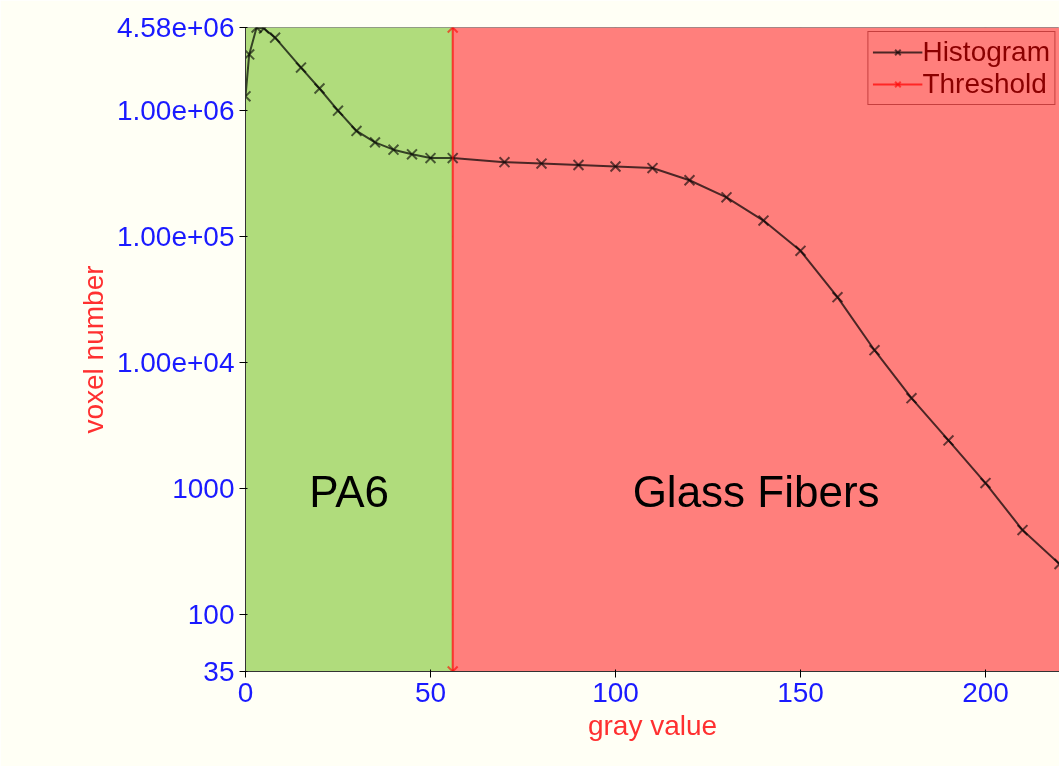 Image resolution: width=1059 pixels, height=766 pixels. Describe the element at coordinates (93, 349) in the screenshot. I see `y-axis-title: voxel number` at that location.